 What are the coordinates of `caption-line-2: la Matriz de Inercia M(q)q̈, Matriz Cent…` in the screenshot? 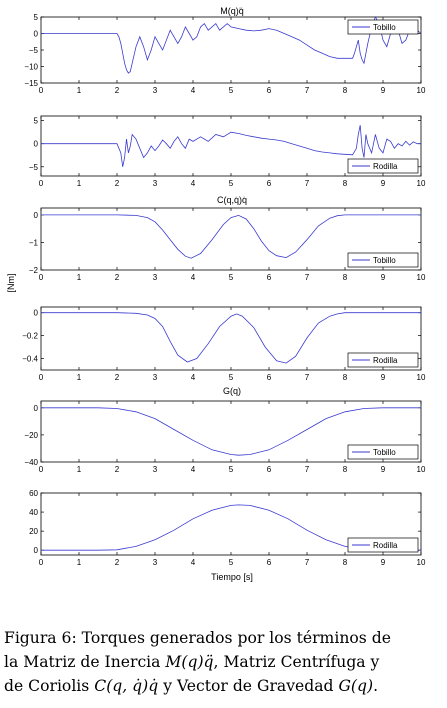 It's located at (224, 662).